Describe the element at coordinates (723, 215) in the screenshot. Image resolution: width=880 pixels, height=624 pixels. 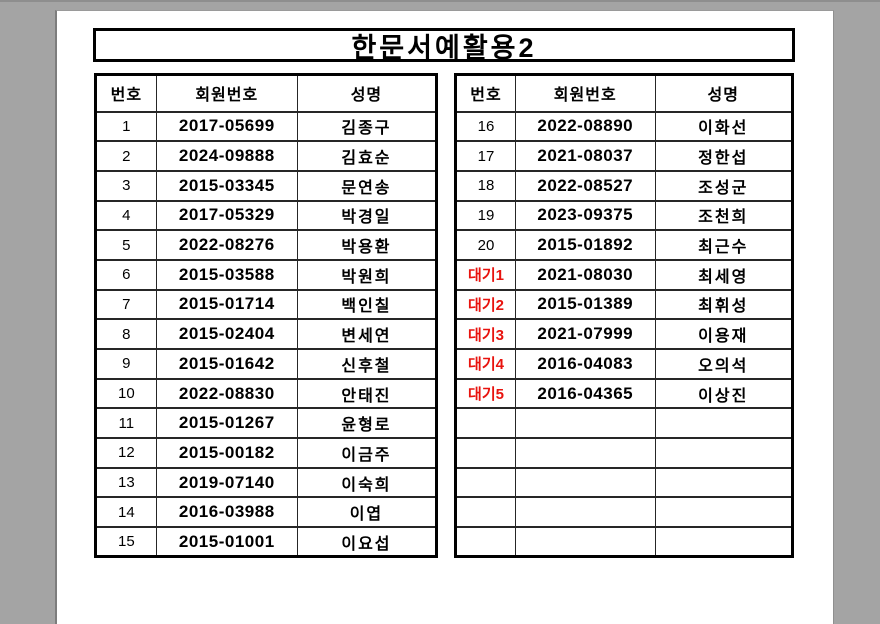
I see `member-name-cell: 조천희` at that location.